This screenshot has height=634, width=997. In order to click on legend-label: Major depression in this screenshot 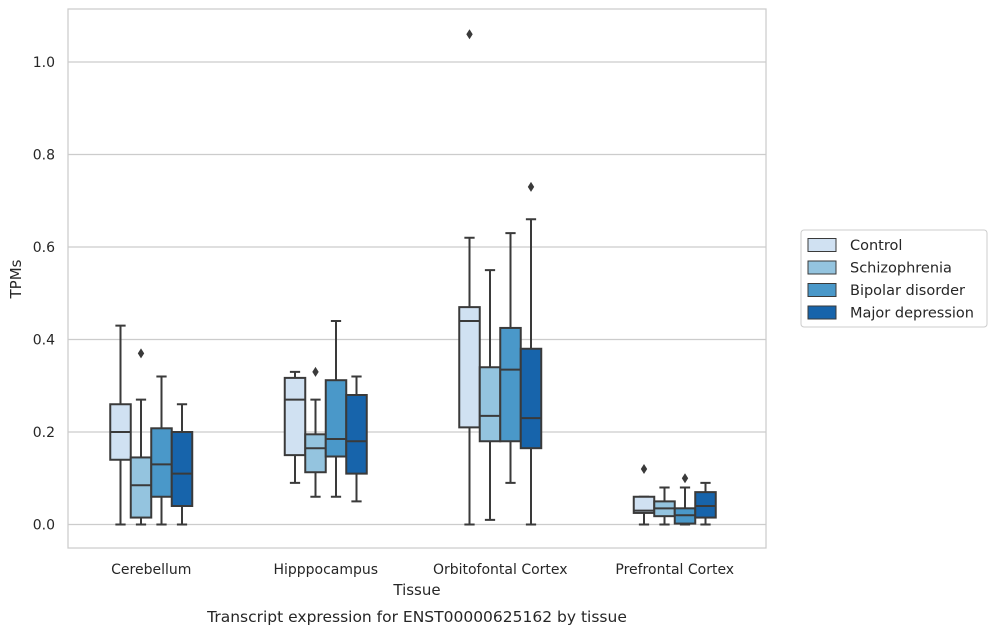, I will do `click(912, 314)`.